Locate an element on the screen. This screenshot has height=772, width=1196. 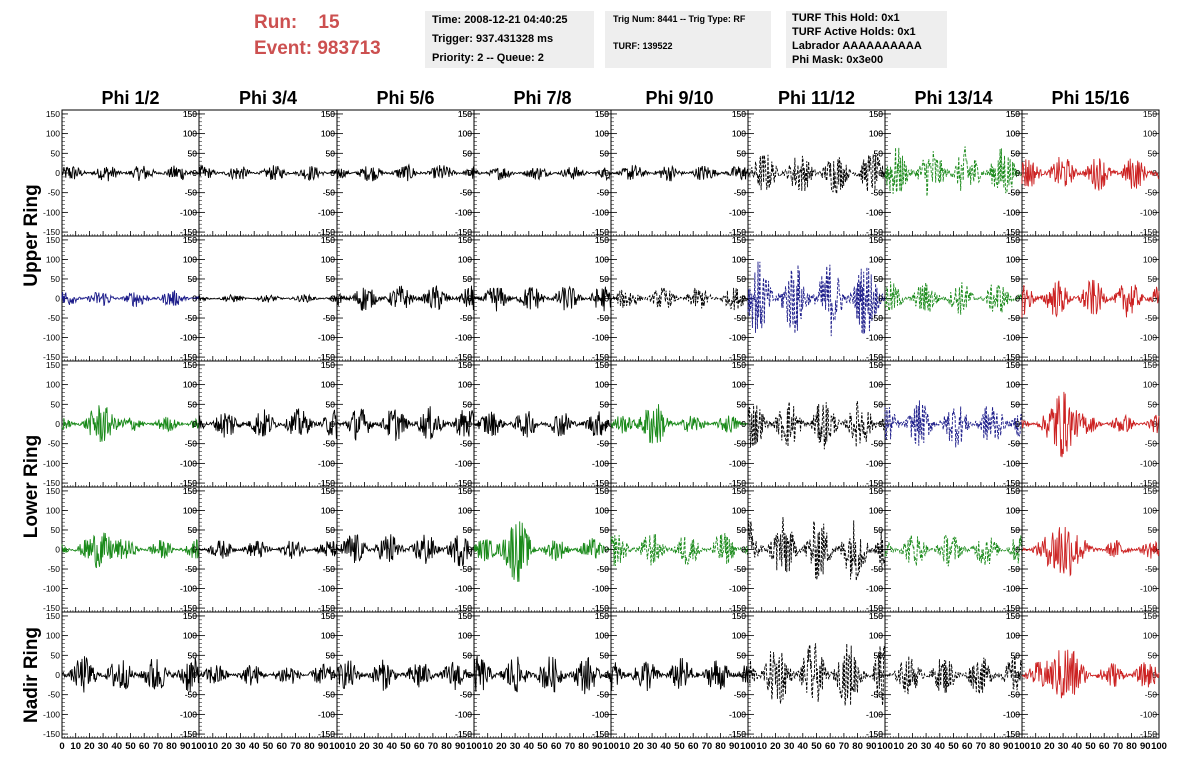
x-tick-label: 10 is located at coordinates (75, 746).